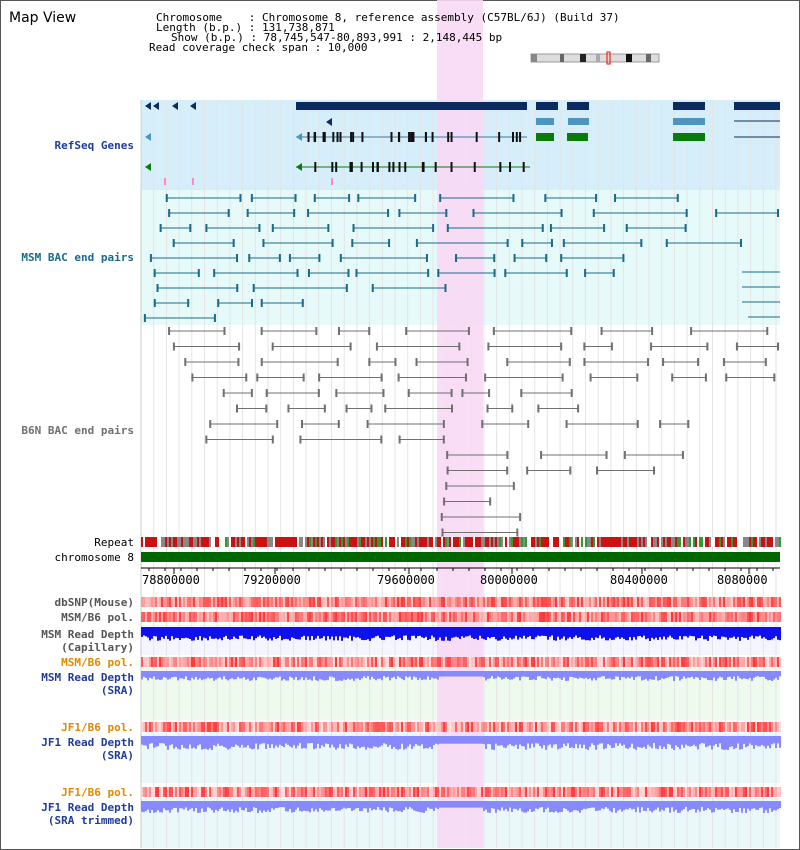  What do you see at coordinates (272, 580) in the screenshot?
I see `axis-tick-label: 79200000` at bounding box center [272, 580].